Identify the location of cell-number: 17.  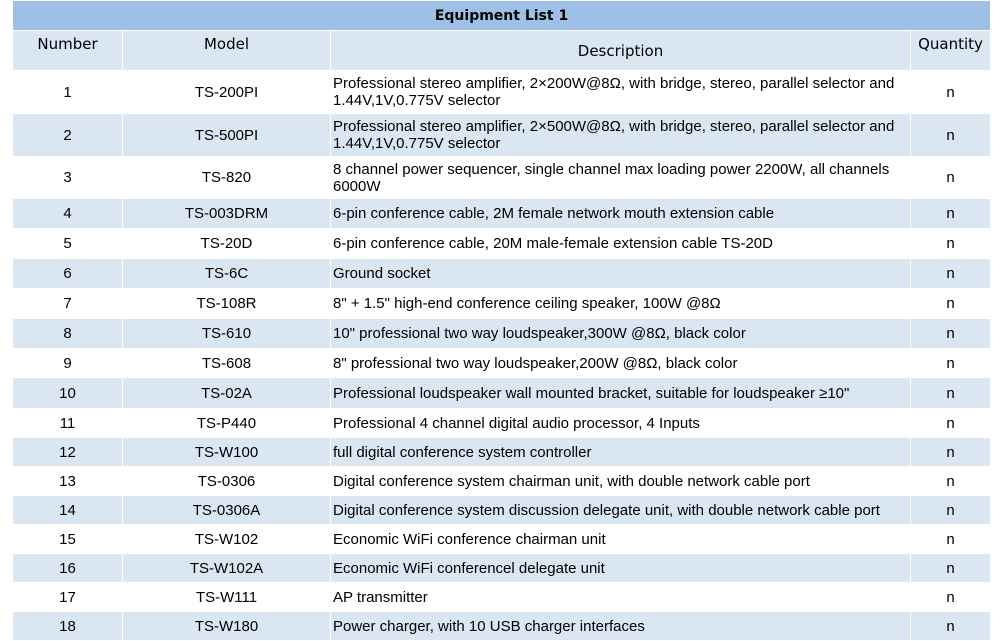
(67, 597).